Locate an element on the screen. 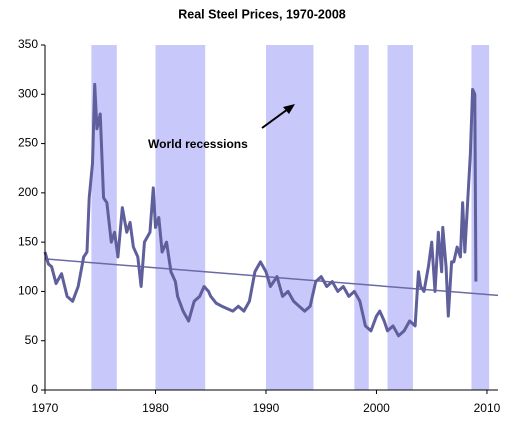 Image resolution: width=509 pixels, height=422 pixels. x-tick-label: 1980 is located at coordinates (155, 408).